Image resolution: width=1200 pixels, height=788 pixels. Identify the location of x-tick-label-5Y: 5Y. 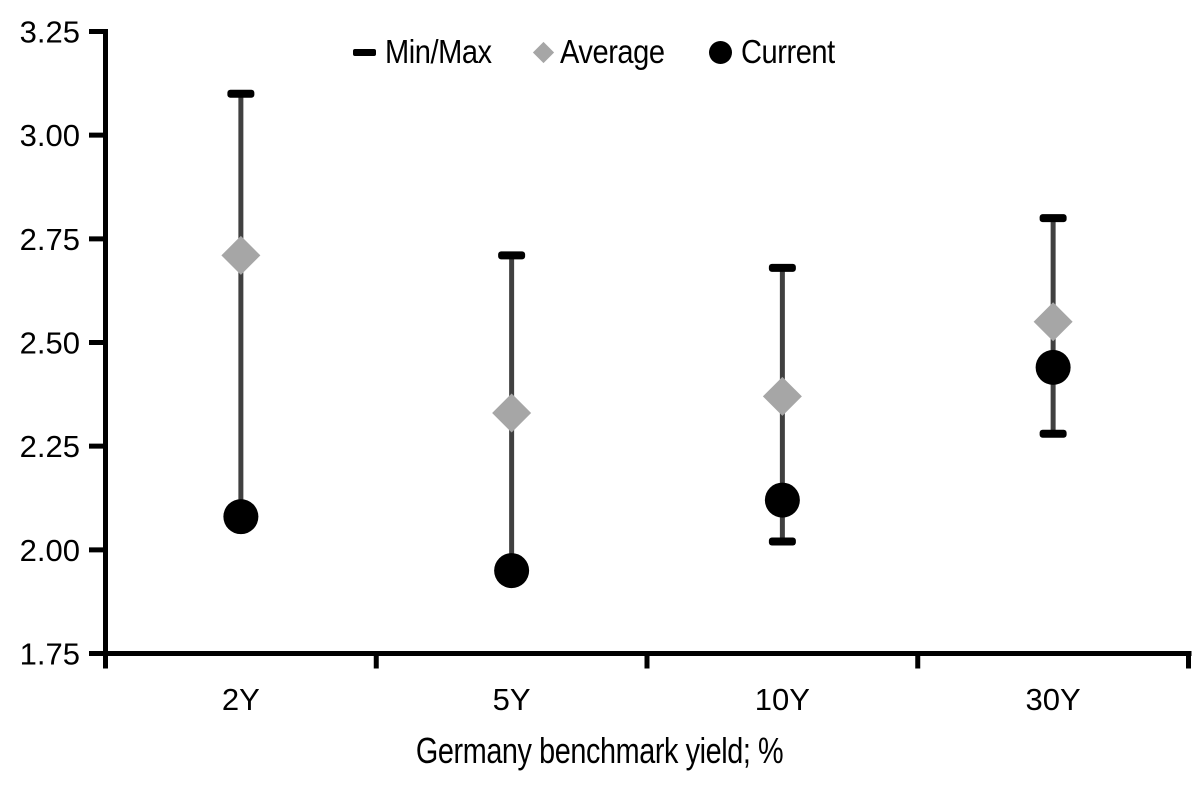
(512, 699).